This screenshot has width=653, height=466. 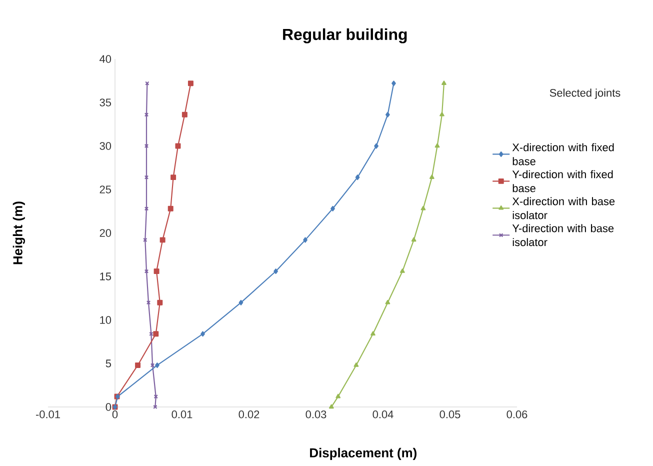 What do you see at coordinates (563, 154) in the screenshot?
I see `legend-label: X-direction with fixed base` at bounding box center [563, 154].